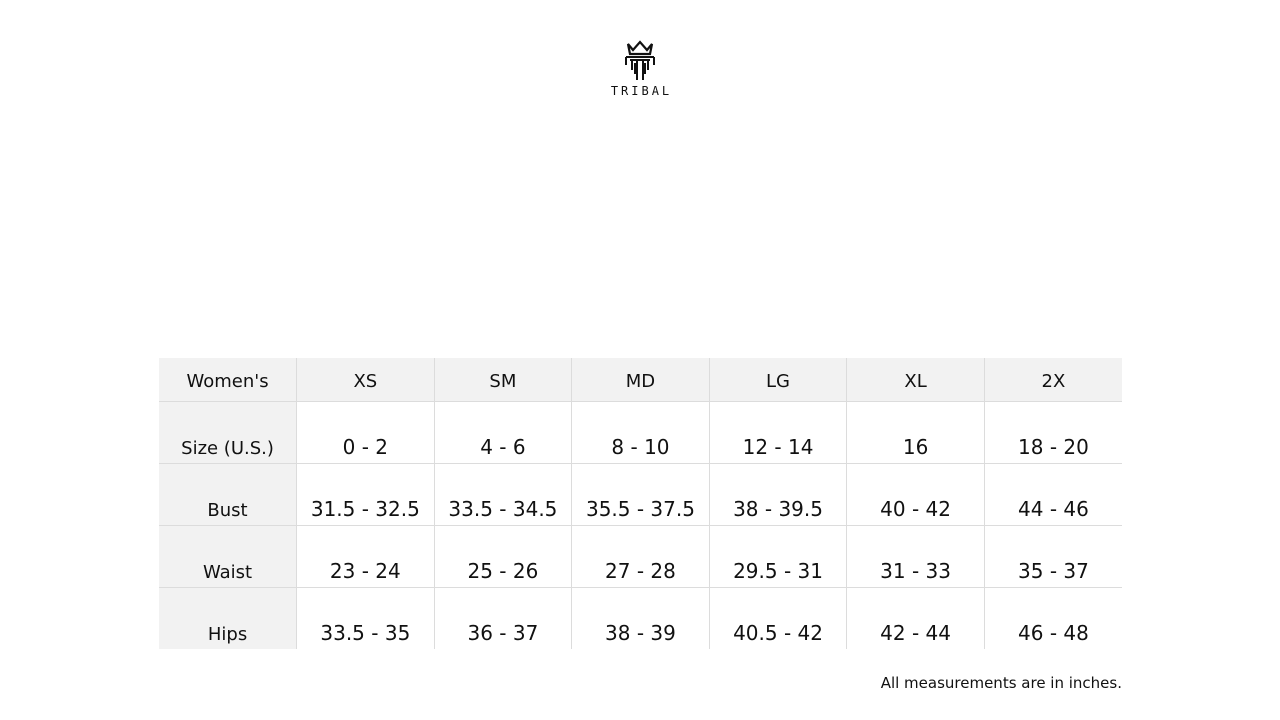 This screenshot has width=1280, height=720. Describe the element at coordinates (1052, 432) in the screenshot. I see `table-cell: 18 - 20` at that location.